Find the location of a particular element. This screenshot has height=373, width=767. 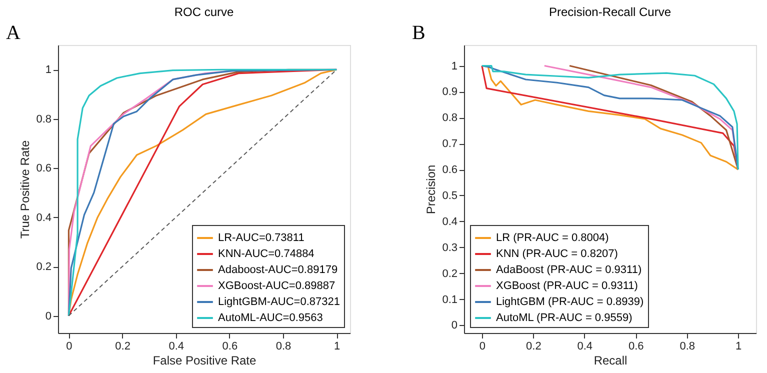

chart-title: ROC curve is located at coordinates (204, 12).